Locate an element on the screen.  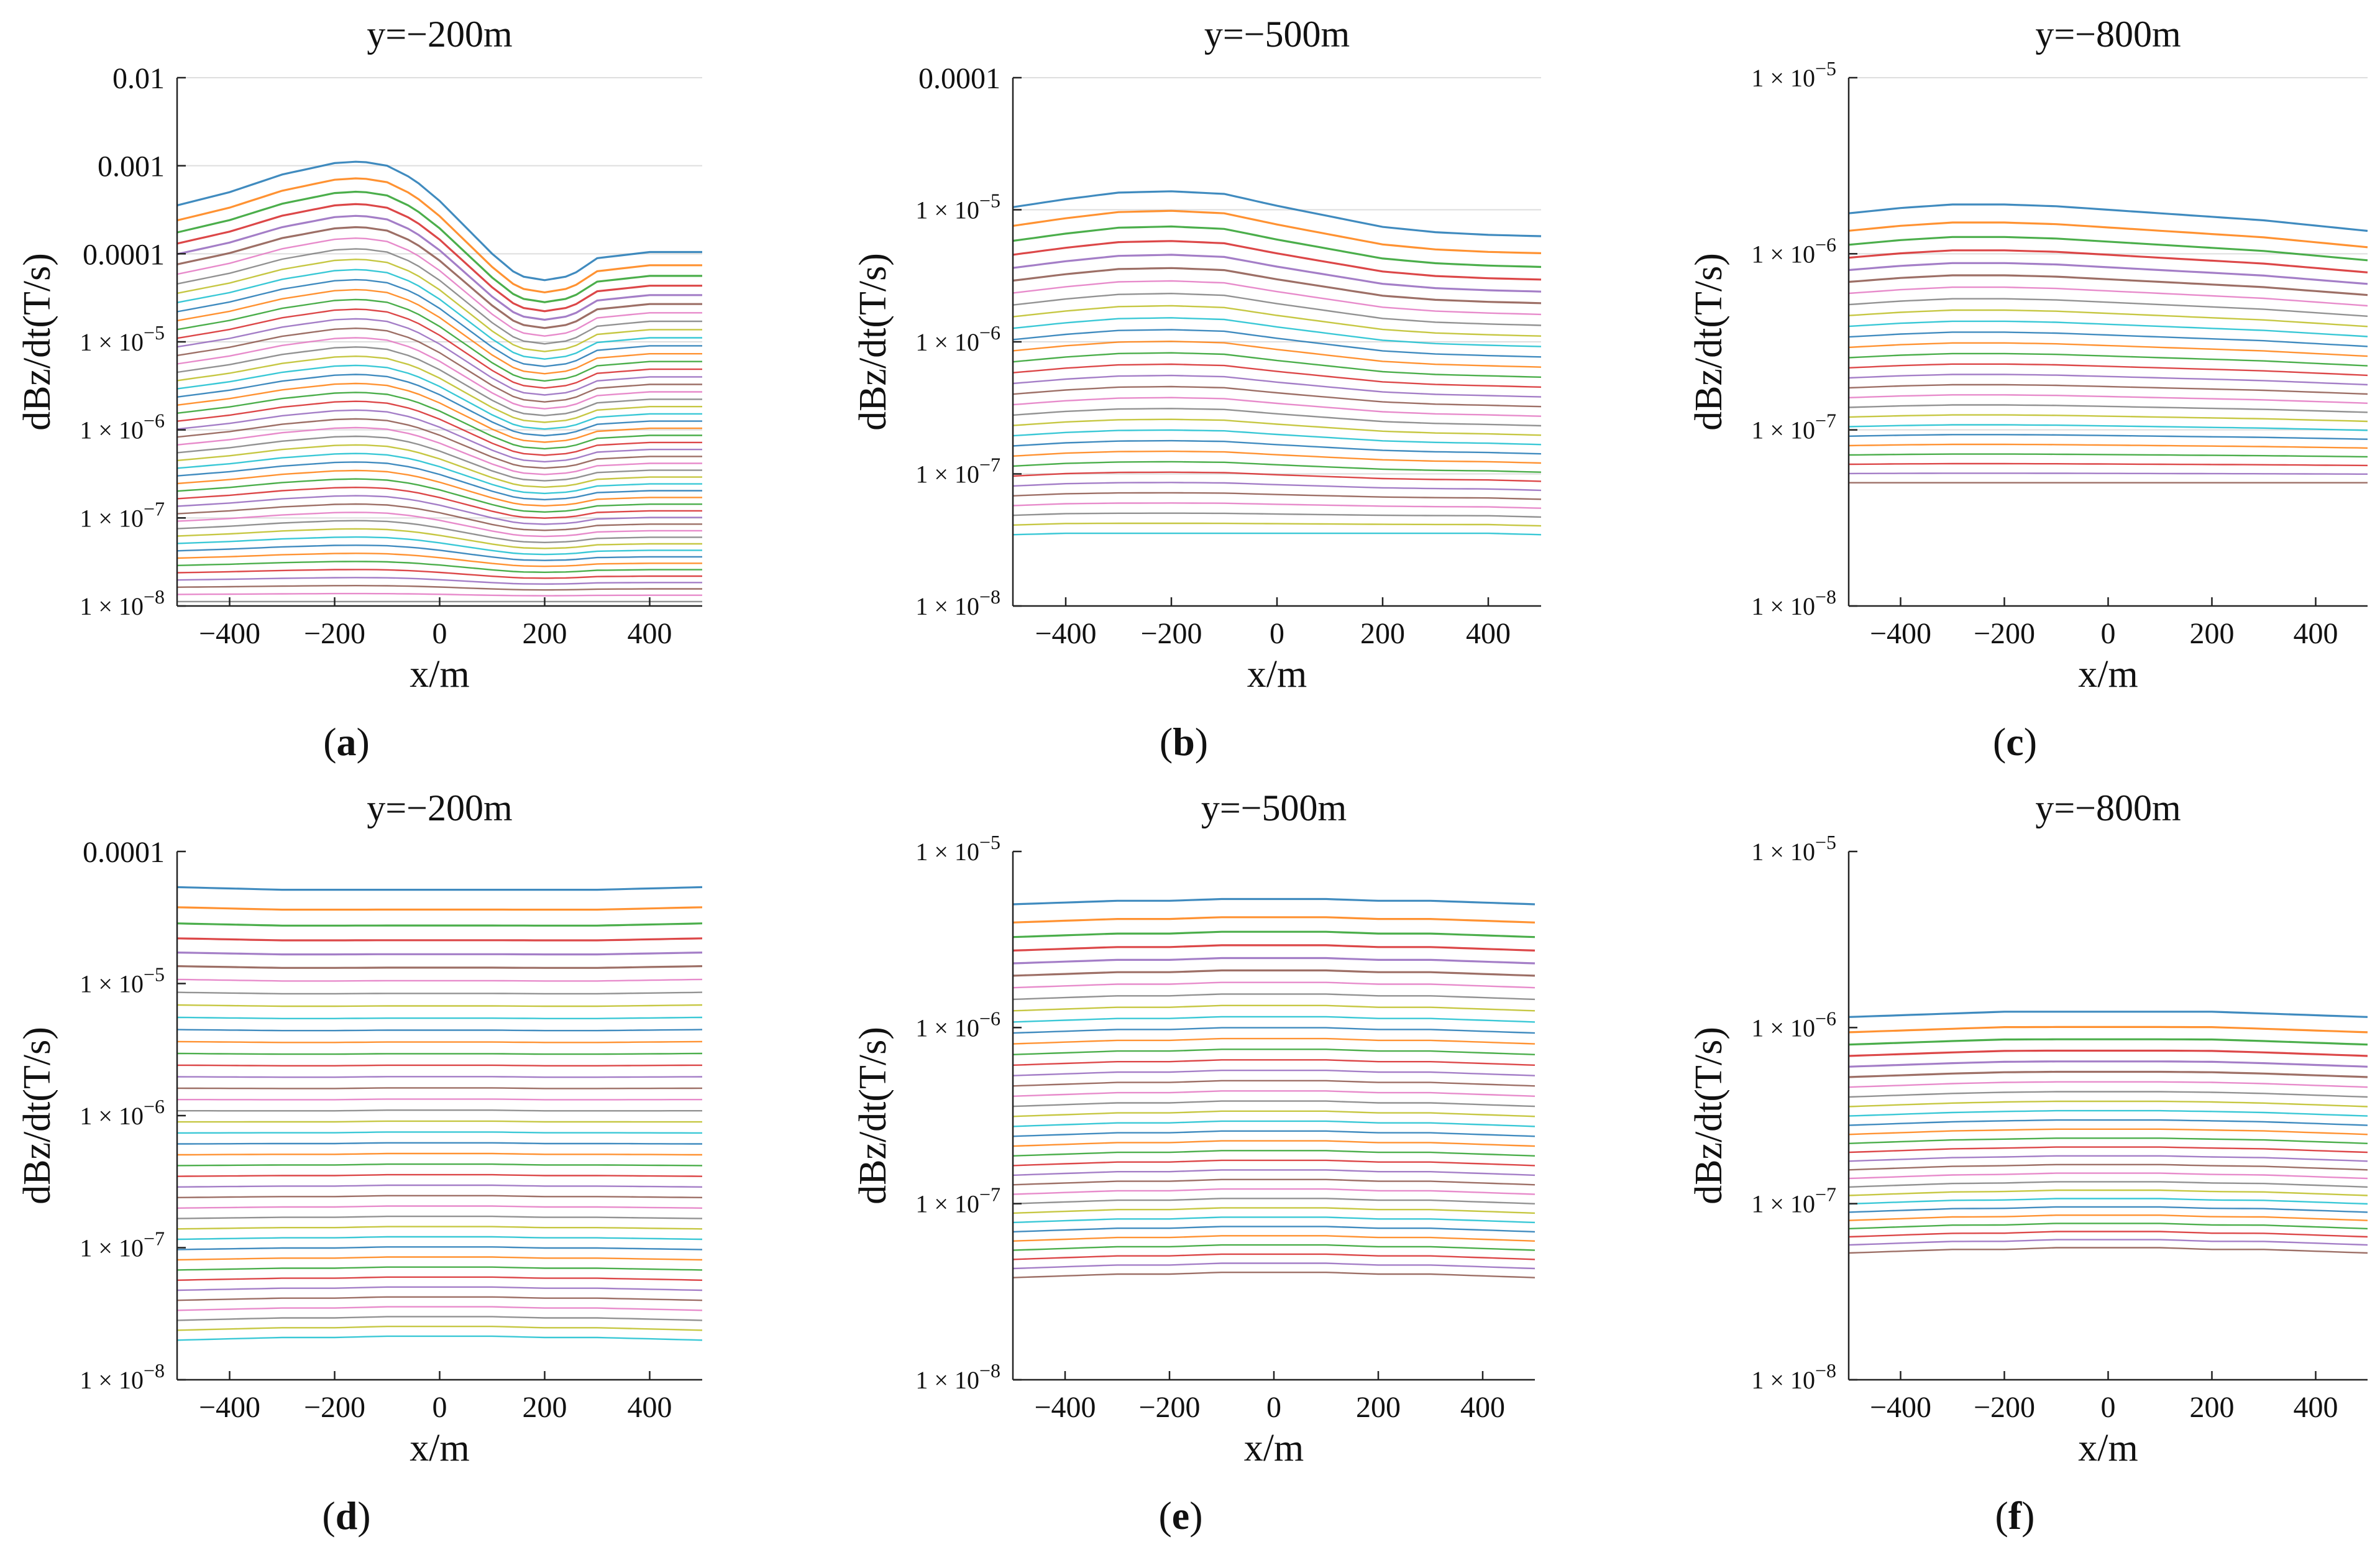
panel-letter: (a) is located at coordinates (346, 742).